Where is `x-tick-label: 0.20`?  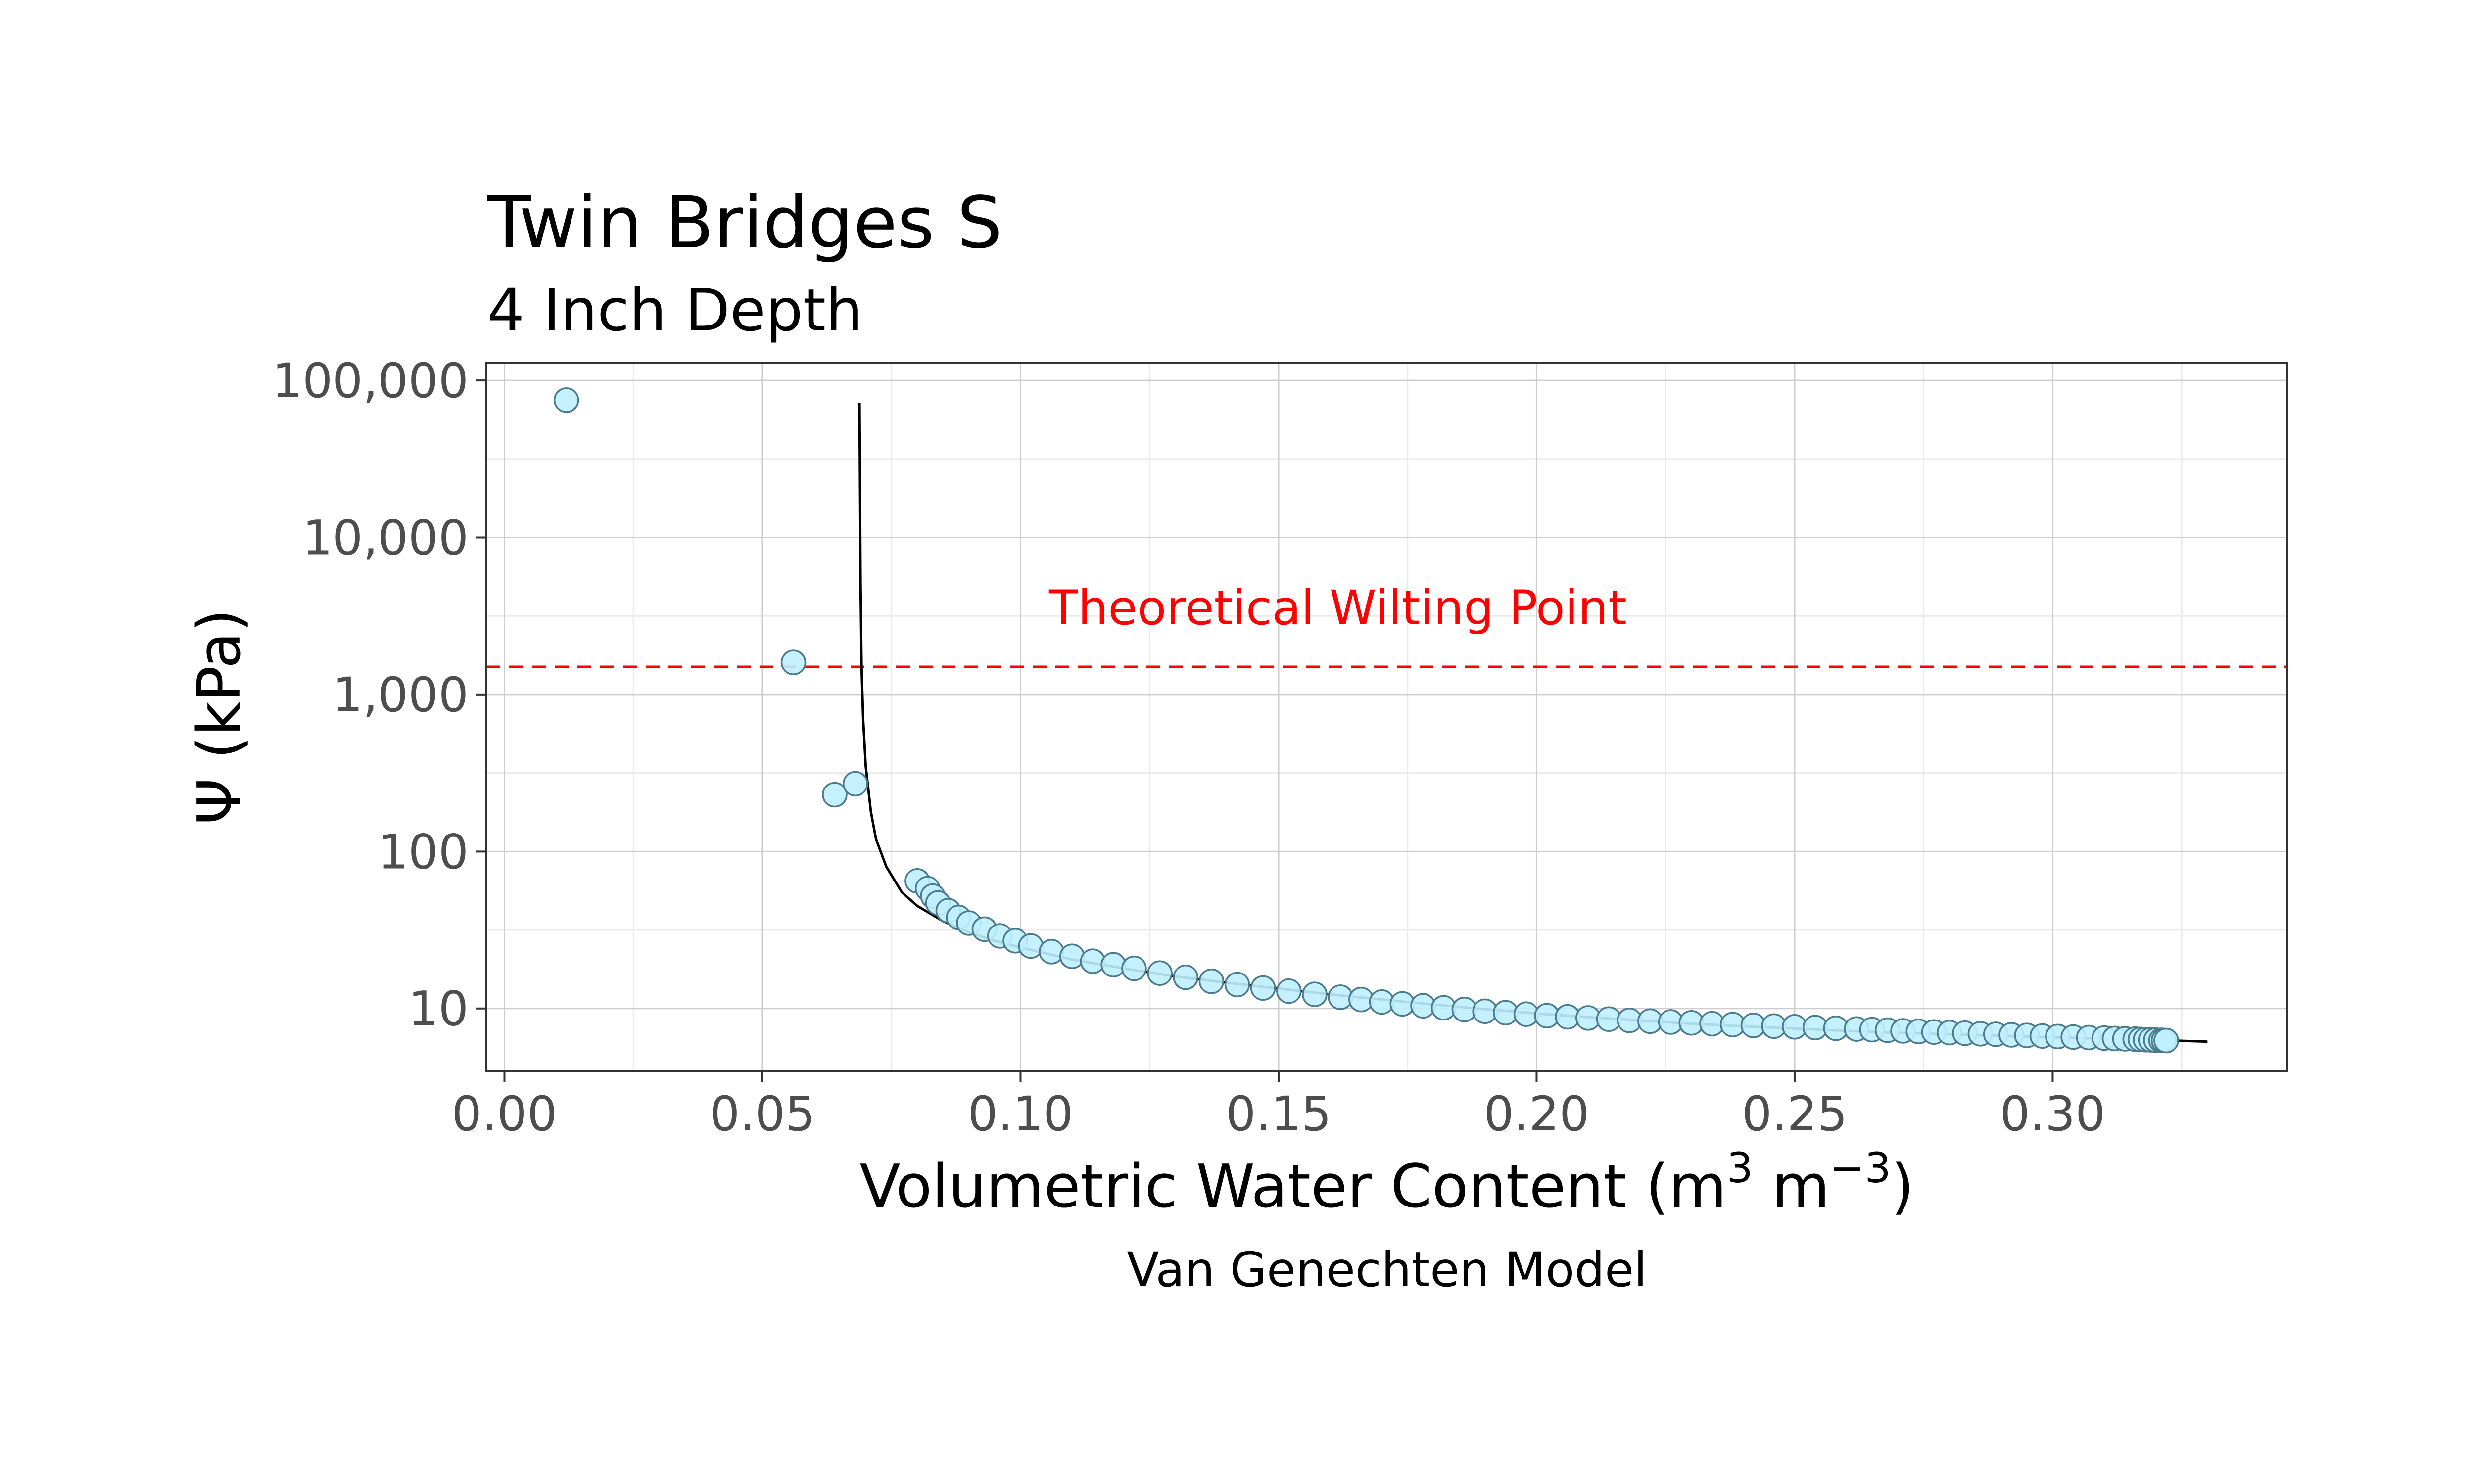
x-tick-label: 0.20 is located at coordinates (1537, 1114).